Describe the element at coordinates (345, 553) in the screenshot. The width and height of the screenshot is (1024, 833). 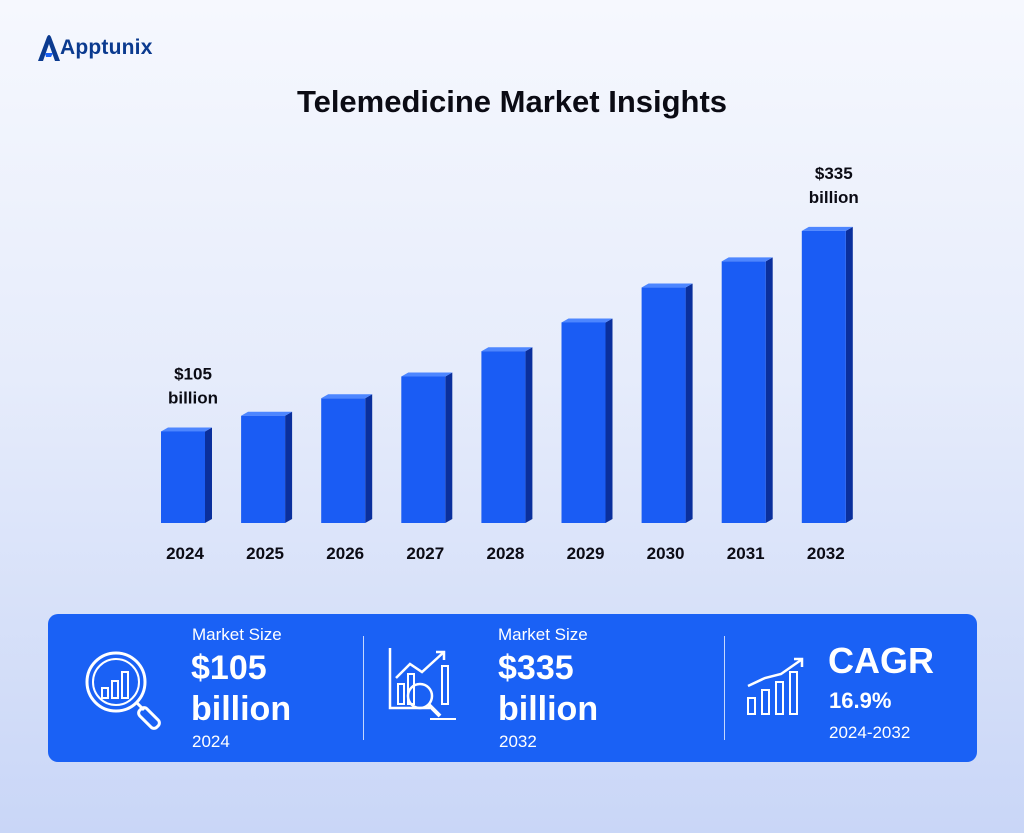
I see `x-tick-label: 2026` at that location.